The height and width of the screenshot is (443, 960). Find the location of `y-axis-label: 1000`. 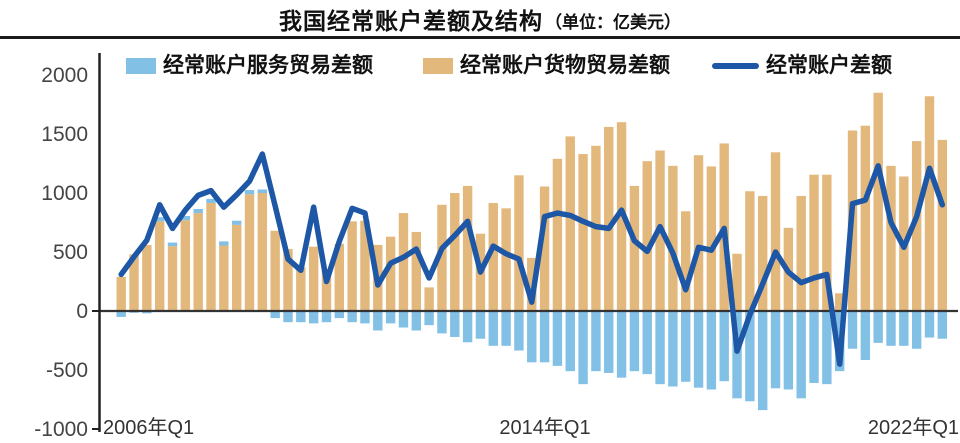

y-axis-label: 1000 is located at coordinates (64, 193).